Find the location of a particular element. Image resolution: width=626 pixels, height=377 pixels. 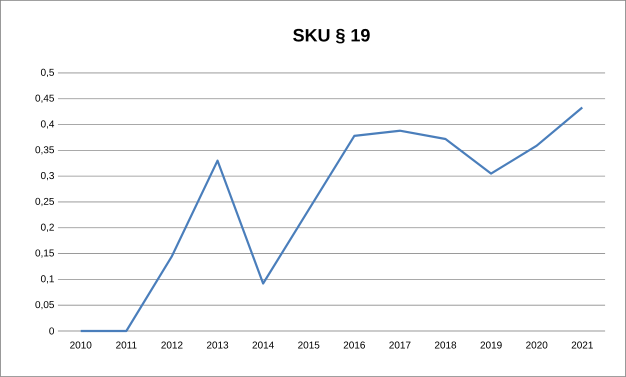

x-tick-label: 2020 is located at coordinates (537, 345).